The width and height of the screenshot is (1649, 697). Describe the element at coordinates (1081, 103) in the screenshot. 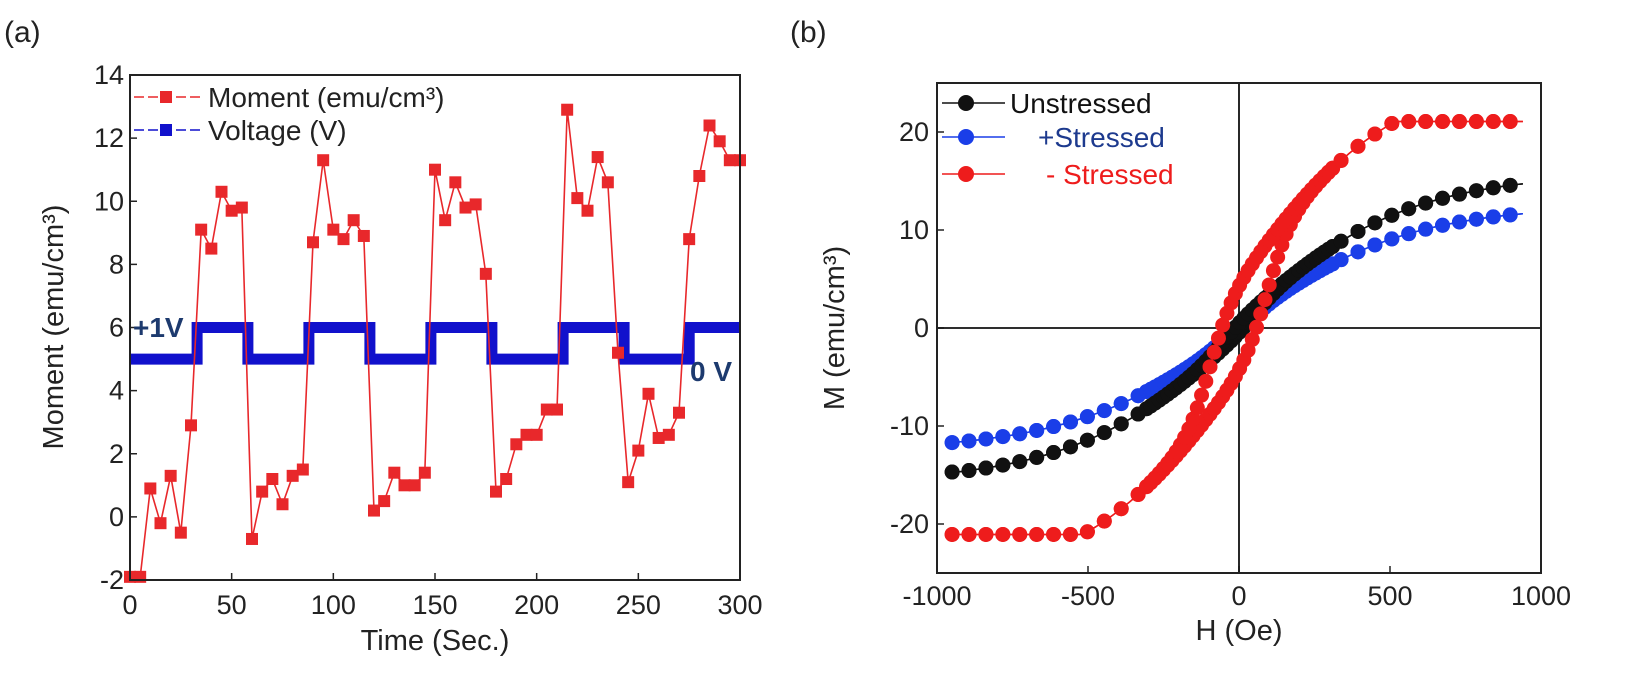

I see `legend-unstressed: Unstressed` at that location.